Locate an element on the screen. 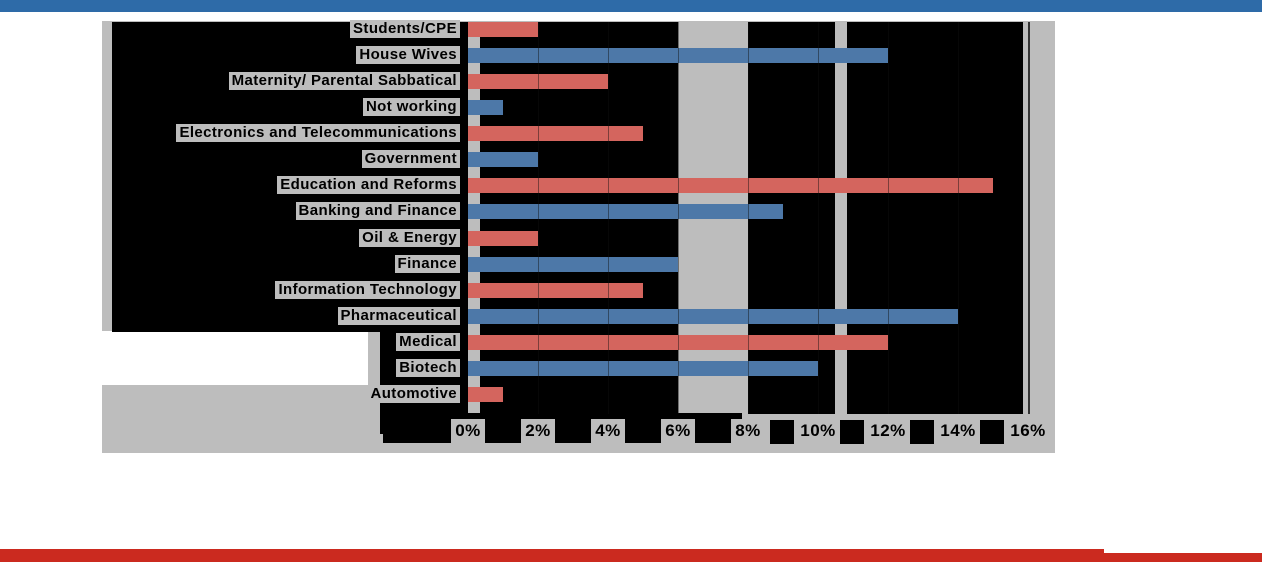  gridline-16pct is located at coordinates (1029, 218).